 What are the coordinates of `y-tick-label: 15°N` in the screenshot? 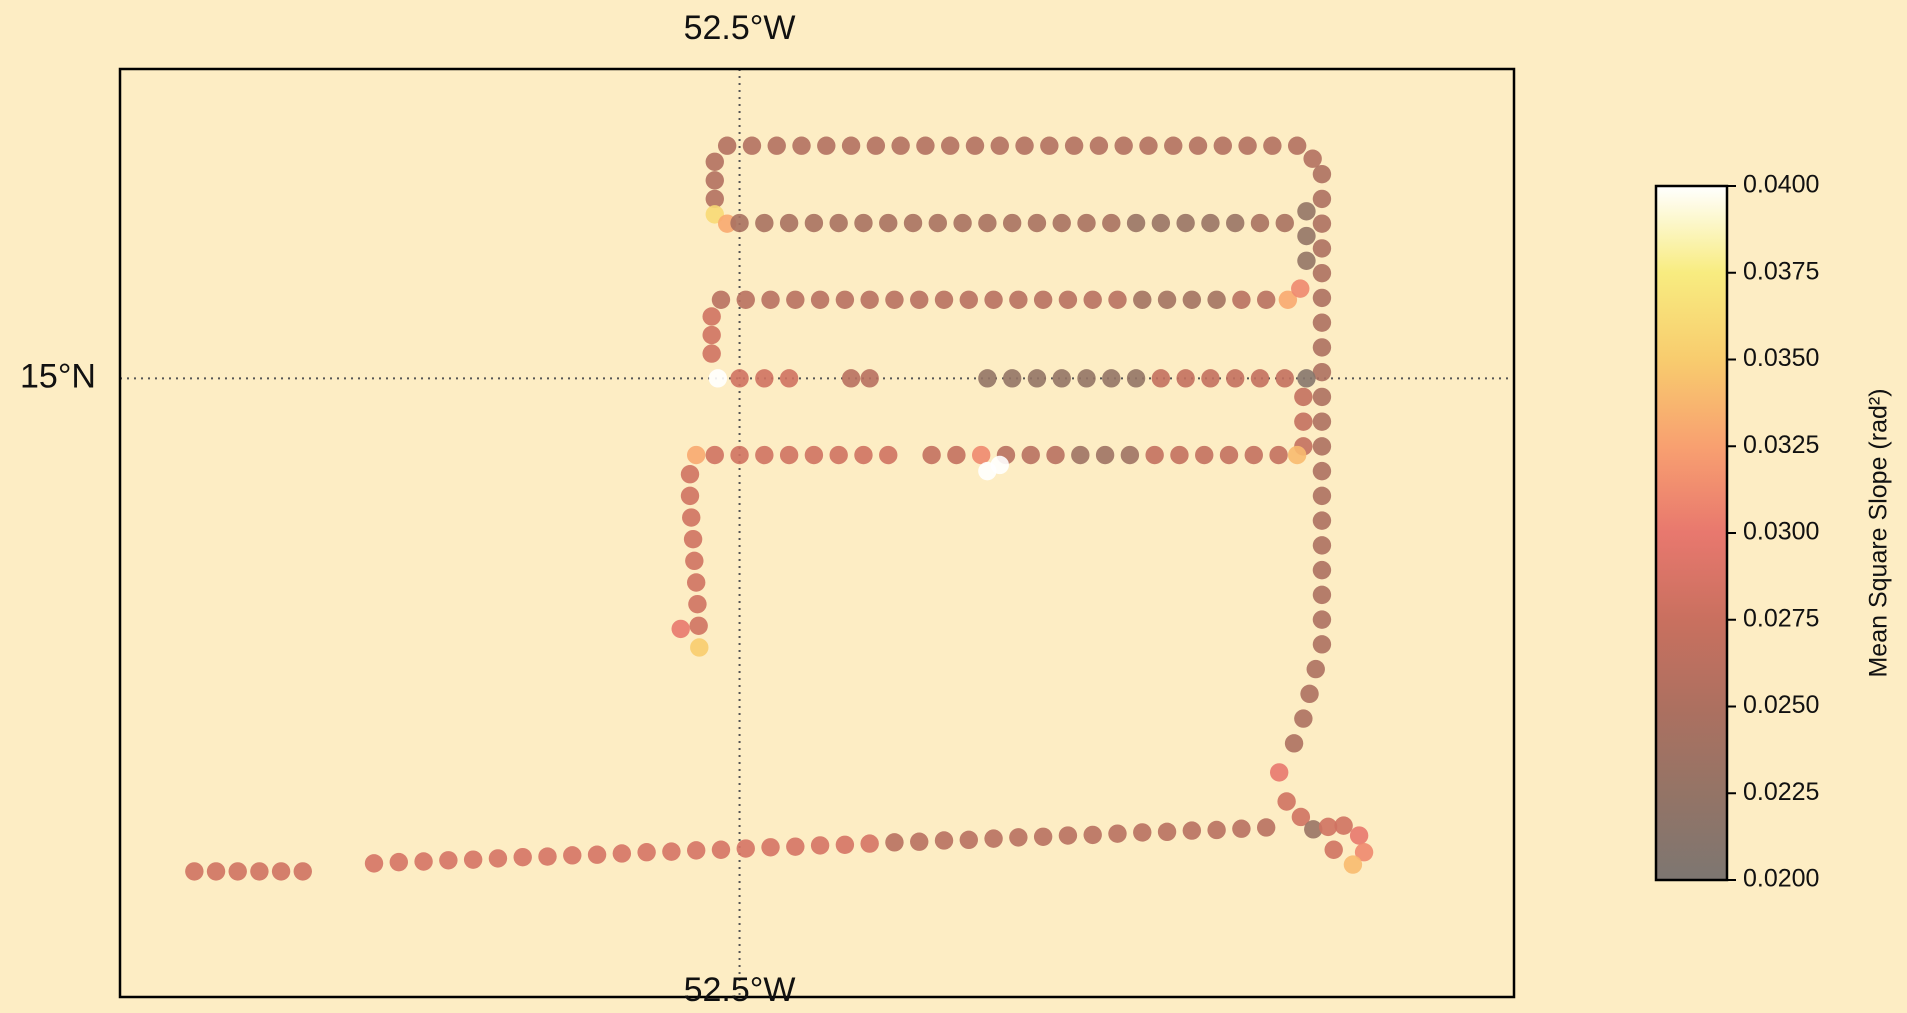 It's located at (58, 376).